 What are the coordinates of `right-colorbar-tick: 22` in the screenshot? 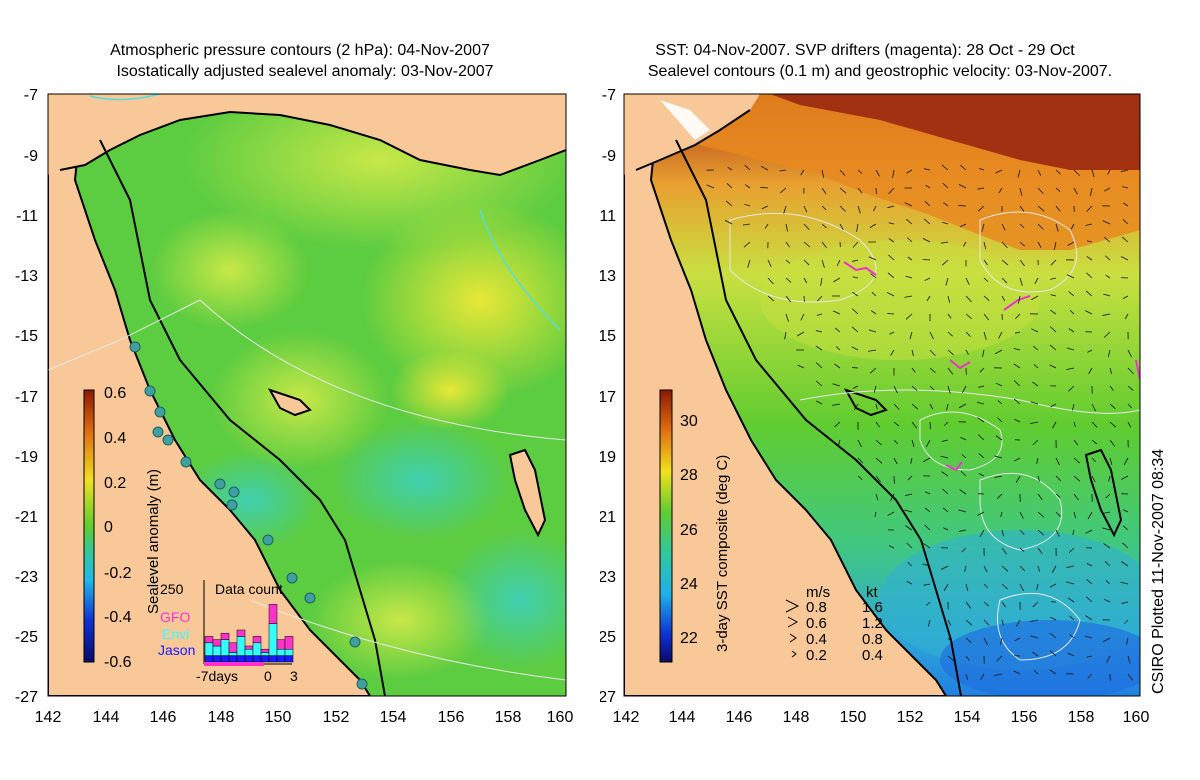 It's located at (689, 638).